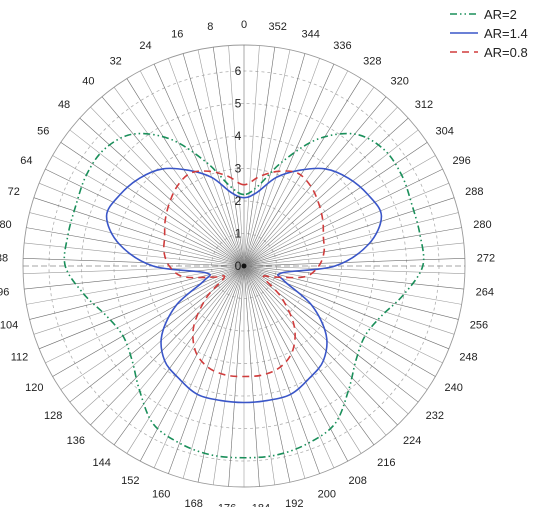  I want to click on angle-tick-304: 304, so click(445, 132).